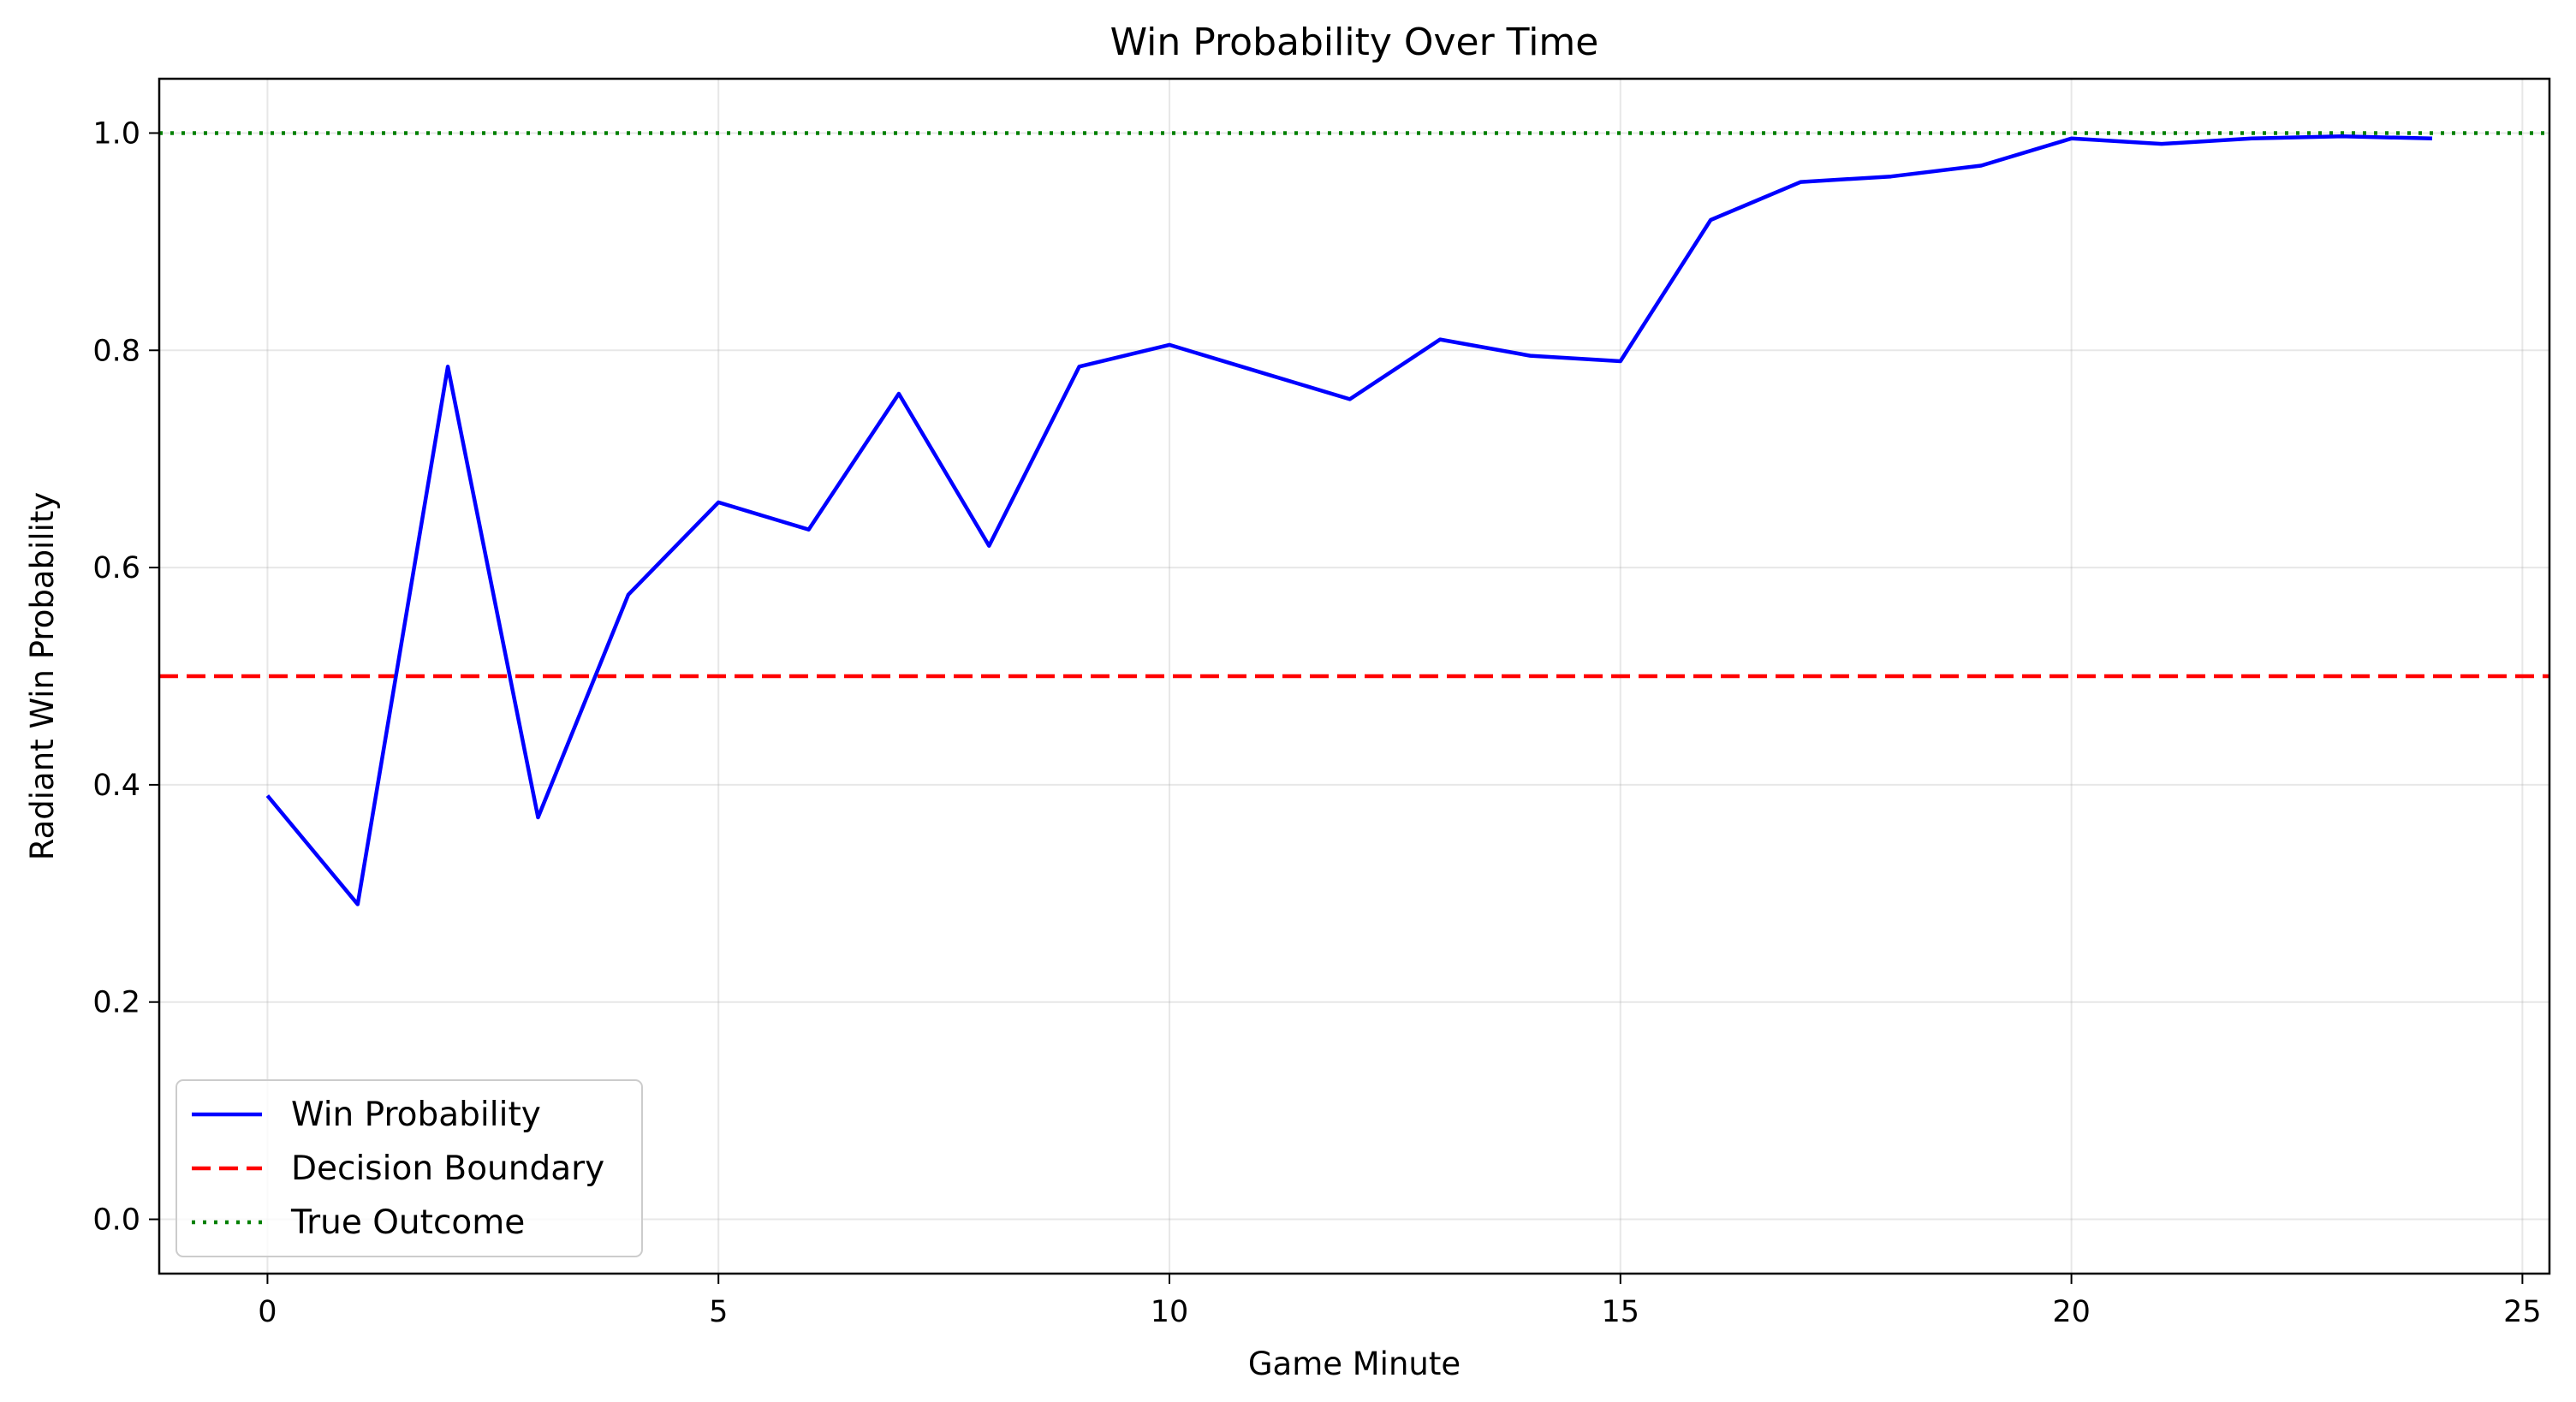  Describe the element at coordinates (116, 351) in the screenshot. I see `y-tick-label: 0.8` at that location.